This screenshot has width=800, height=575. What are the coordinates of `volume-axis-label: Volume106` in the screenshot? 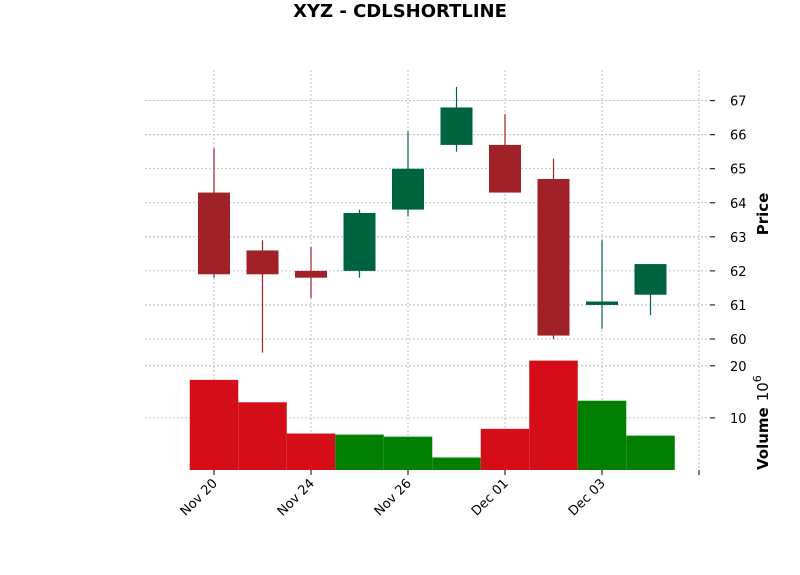 It's located at (761, 422).